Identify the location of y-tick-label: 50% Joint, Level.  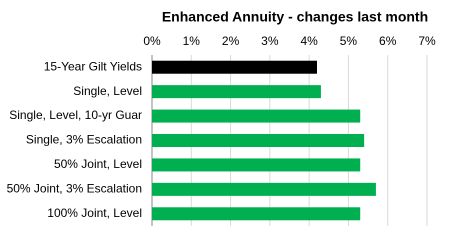
(98, 164).